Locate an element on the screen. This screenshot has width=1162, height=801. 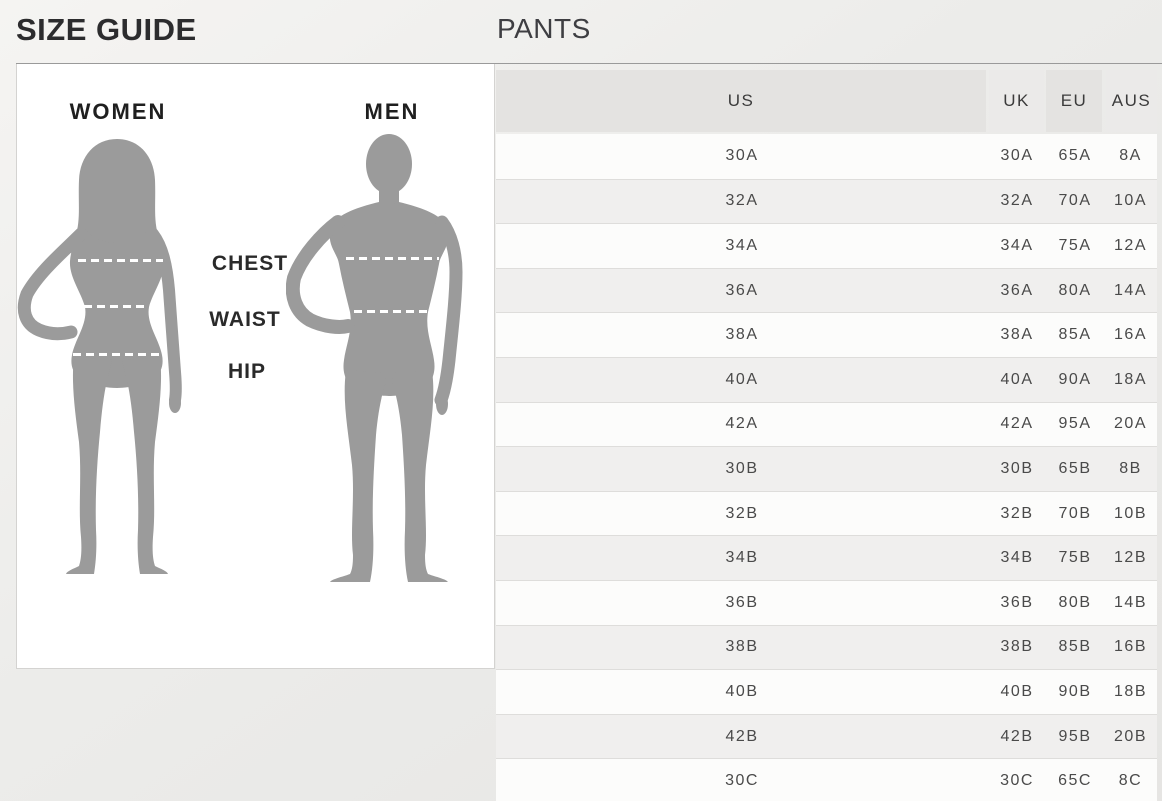
table-row: 40B 40B 90B 18B is located at coordinates (826, 691).